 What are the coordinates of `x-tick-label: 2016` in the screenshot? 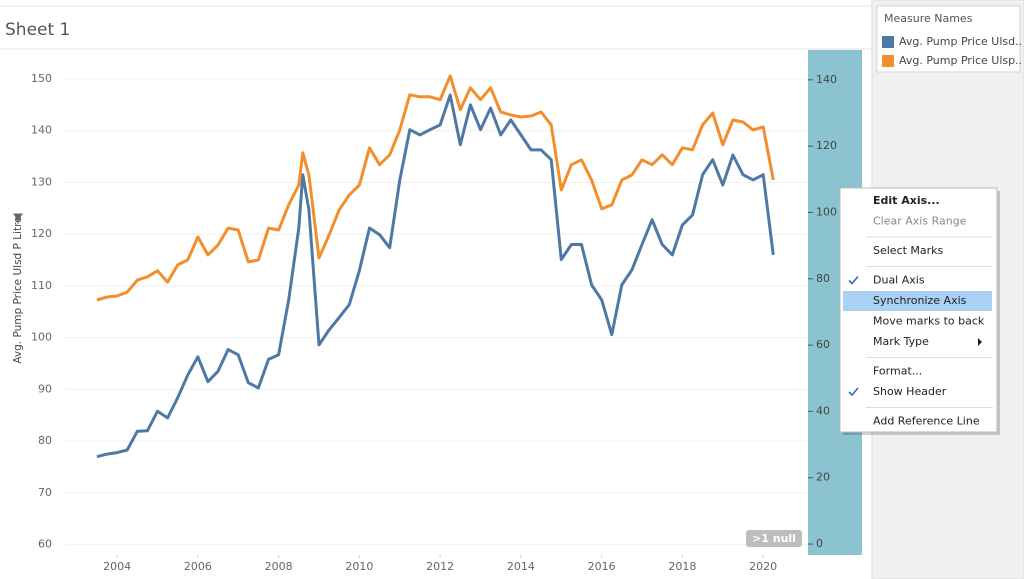 It's located at (602, 566).